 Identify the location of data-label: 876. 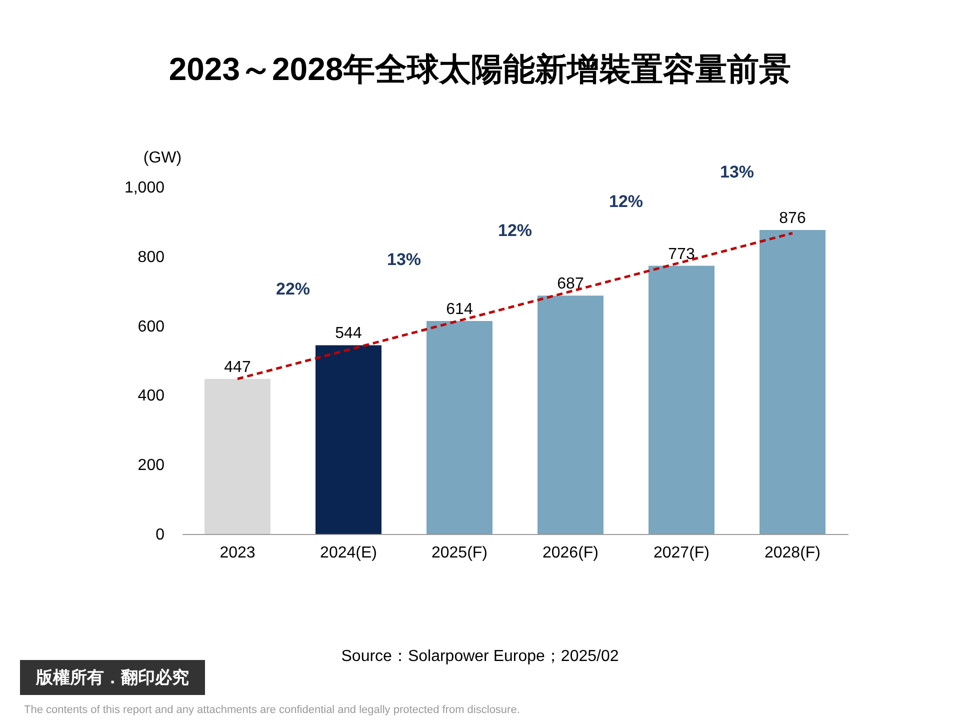
(792, 219).